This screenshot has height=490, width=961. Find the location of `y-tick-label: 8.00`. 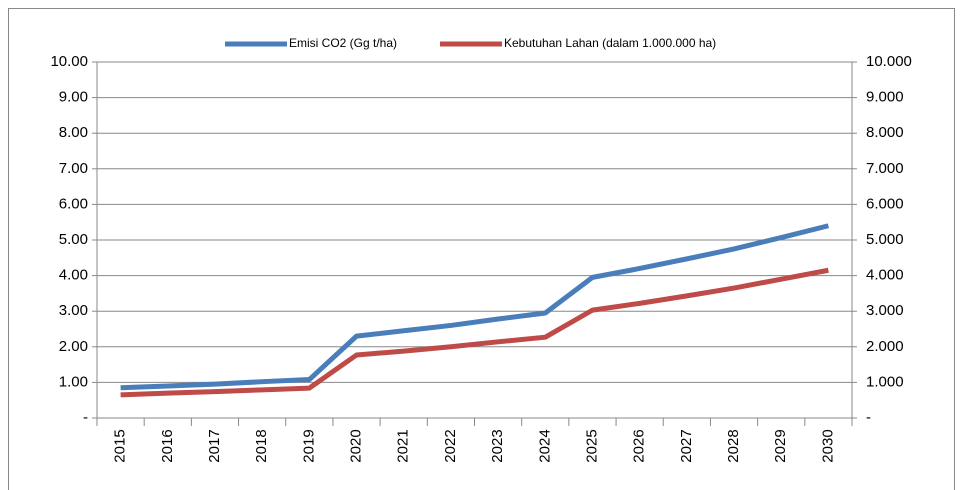

y-tick-label: 8.00 is located at coordinates (73, 132).